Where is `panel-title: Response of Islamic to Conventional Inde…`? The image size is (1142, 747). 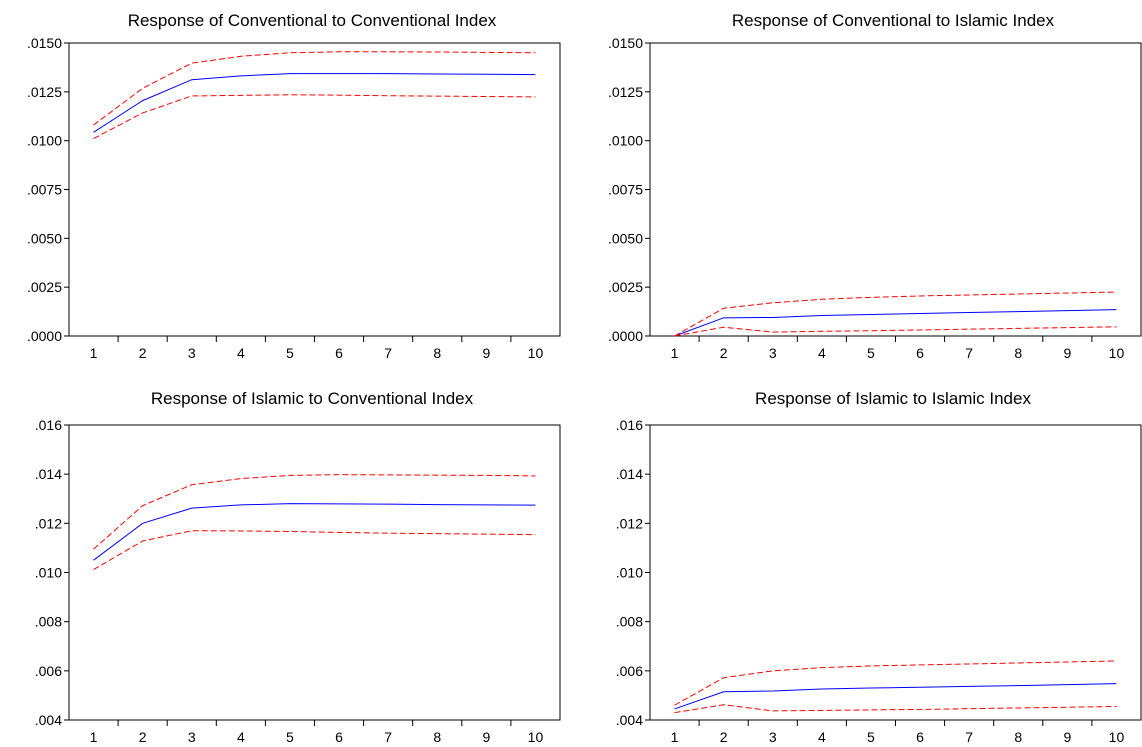
panel-title: Response of Islamic to Conventional Inde… is located at coordinates (312, 398).